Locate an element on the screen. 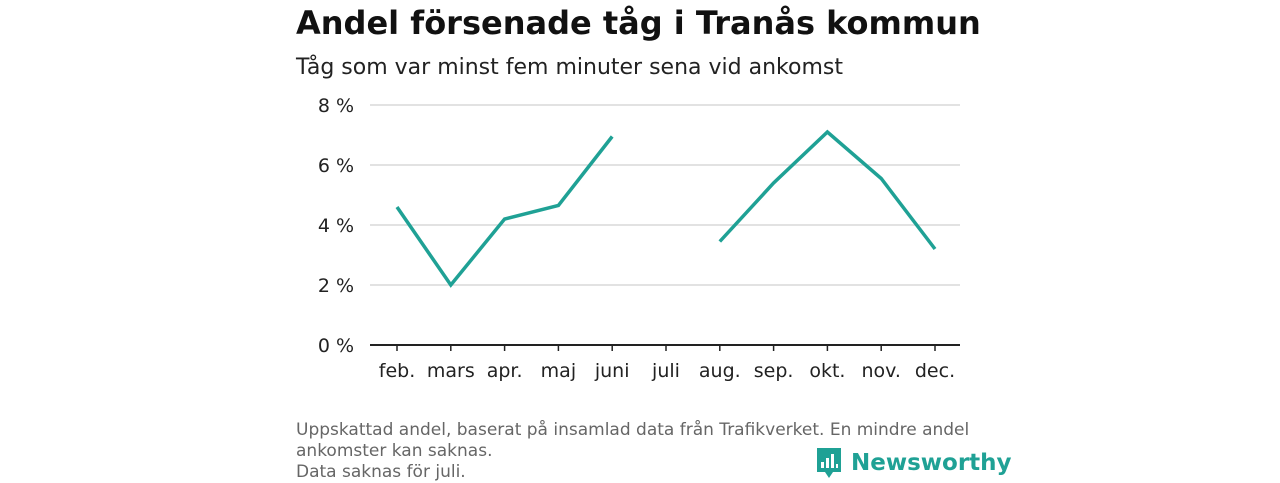  y-tick-label: 2 % is located at coordinates (336, 286).